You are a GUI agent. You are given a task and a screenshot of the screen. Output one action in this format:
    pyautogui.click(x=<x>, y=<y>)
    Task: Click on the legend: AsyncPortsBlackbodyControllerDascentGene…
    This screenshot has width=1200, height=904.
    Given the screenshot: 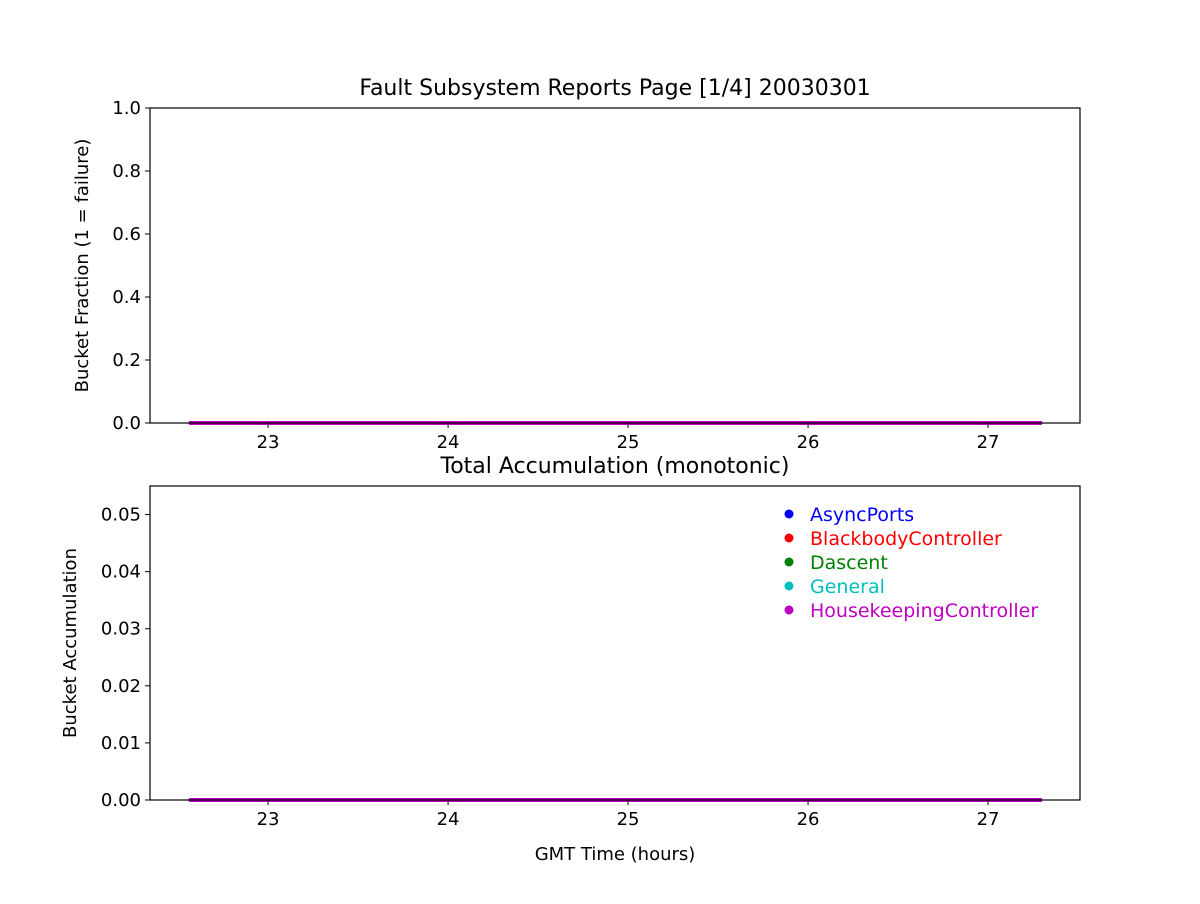 What is the action you would take?
    pyautogui.click(x=911, y=563)
    